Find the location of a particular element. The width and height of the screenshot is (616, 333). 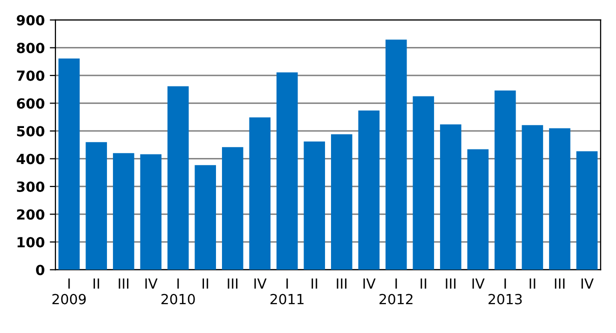

y-tick-label: 200 is located at coordinates (30, 214).